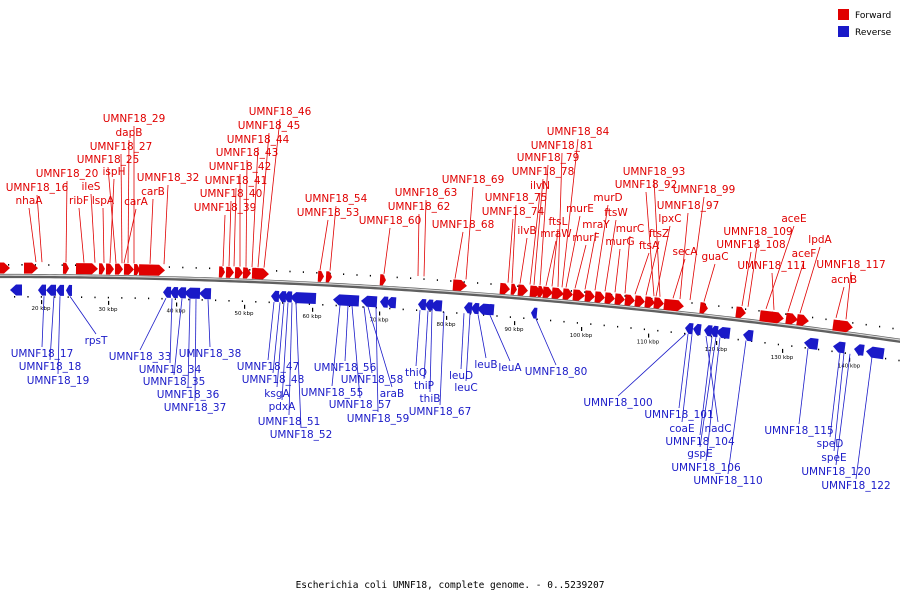  Describe the element at coordinates (833, 458) in the screenshot. I see `reverse-gene-label: speE` at that location.